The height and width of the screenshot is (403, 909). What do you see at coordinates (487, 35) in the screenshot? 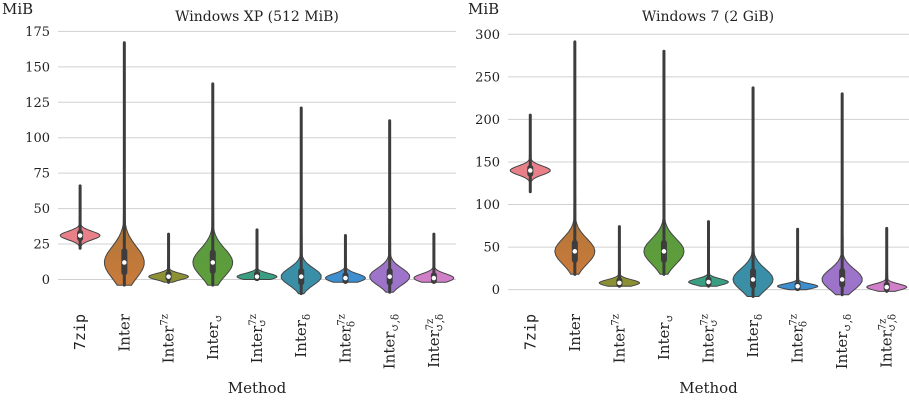
I see `y-tick-label: 300` at bounding box center [487, 35].